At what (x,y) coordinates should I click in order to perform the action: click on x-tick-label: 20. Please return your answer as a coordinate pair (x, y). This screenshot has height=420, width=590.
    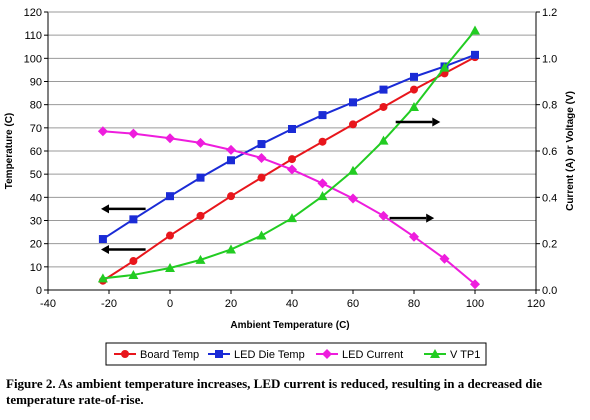
    Looking at the image, I should click on (231, 304).